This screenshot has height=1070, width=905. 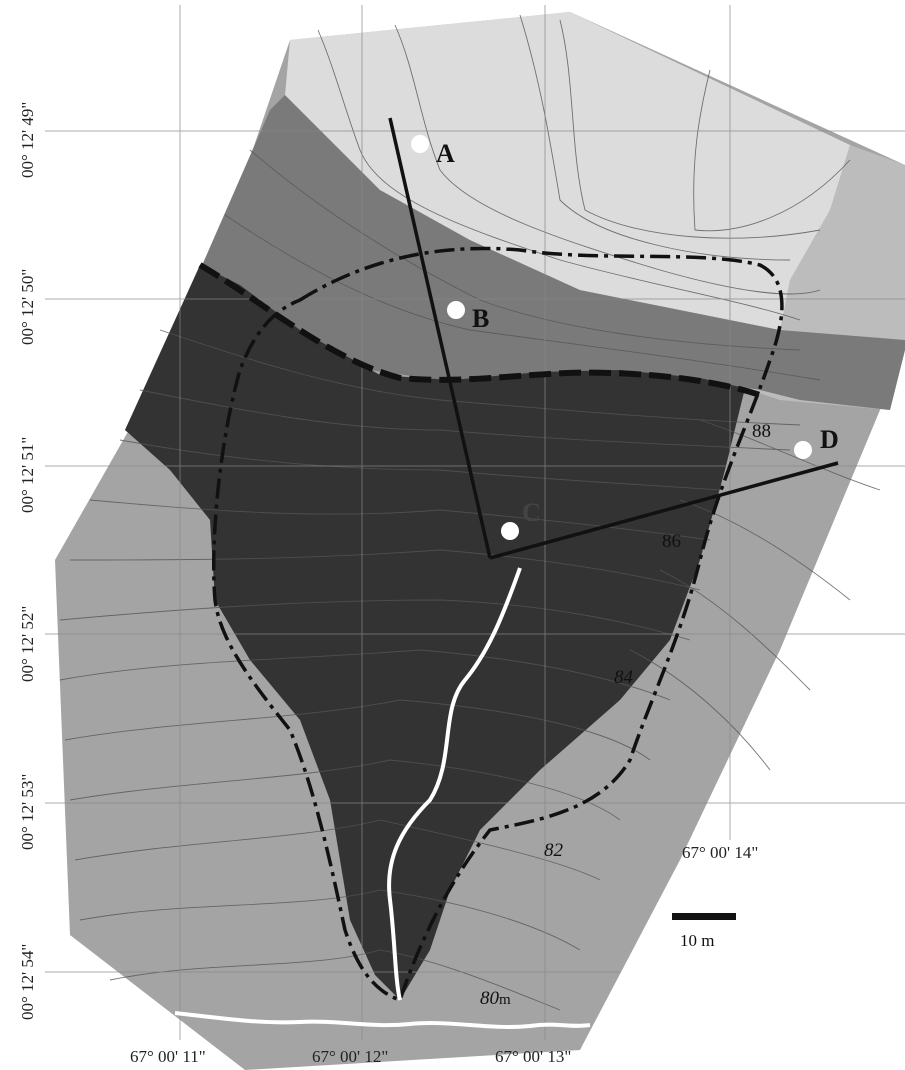 I want to click on point-a-label: A, so click(x=445, y=153).